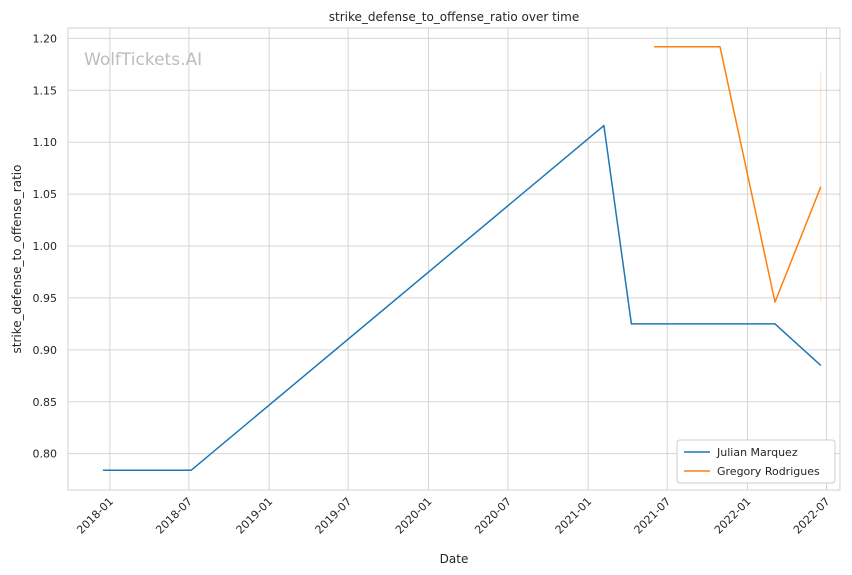 The image size is (852, 575). Describe the element at coordinates (255, 516) in the screenshot. I see `x-tick-label: 2019-01` at that location.